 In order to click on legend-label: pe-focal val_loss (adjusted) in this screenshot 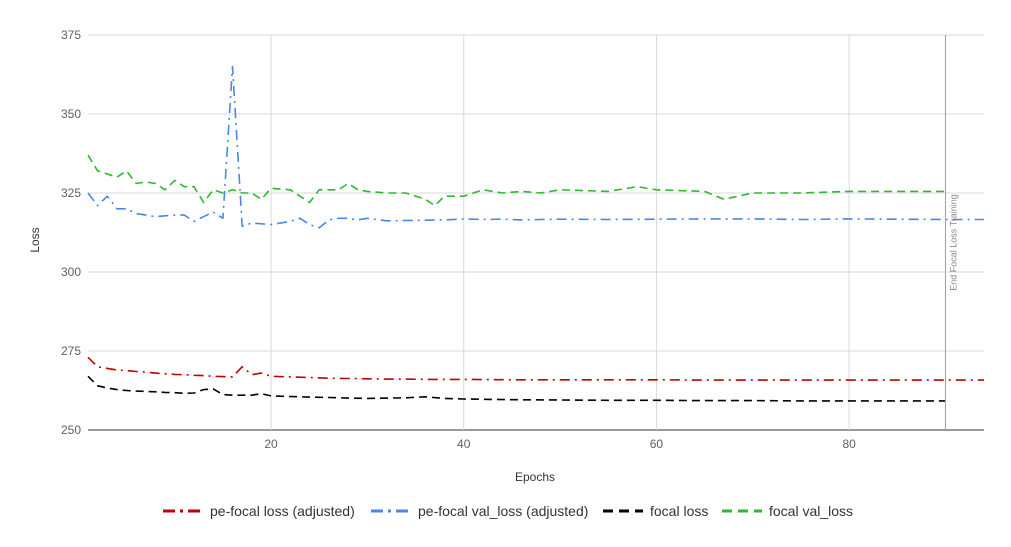, I will do `click(503, 511)`.